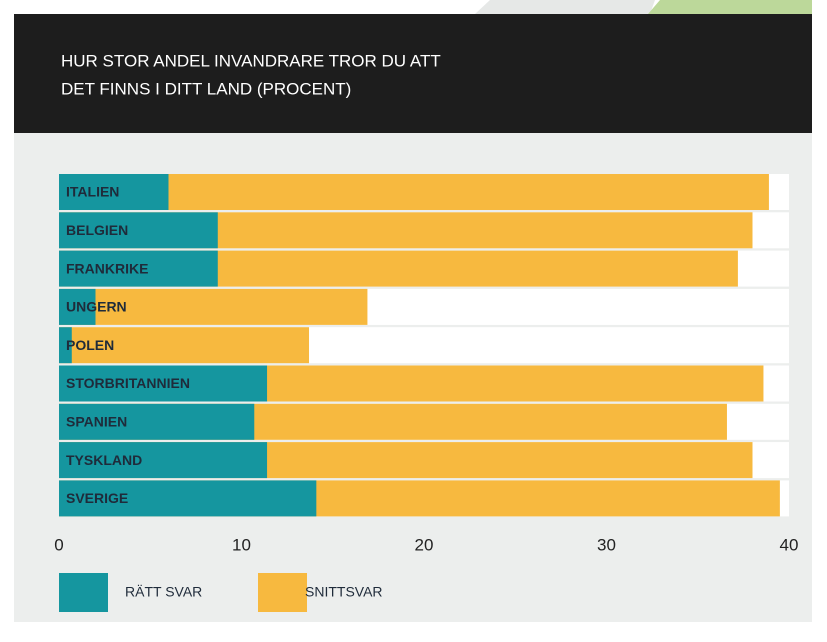 This screenshot has width=827, height=642. What do you see at coordinates (424, 544) in the screenshot?
I see `x-tick-label: 20` at bounding box center [424, 544].